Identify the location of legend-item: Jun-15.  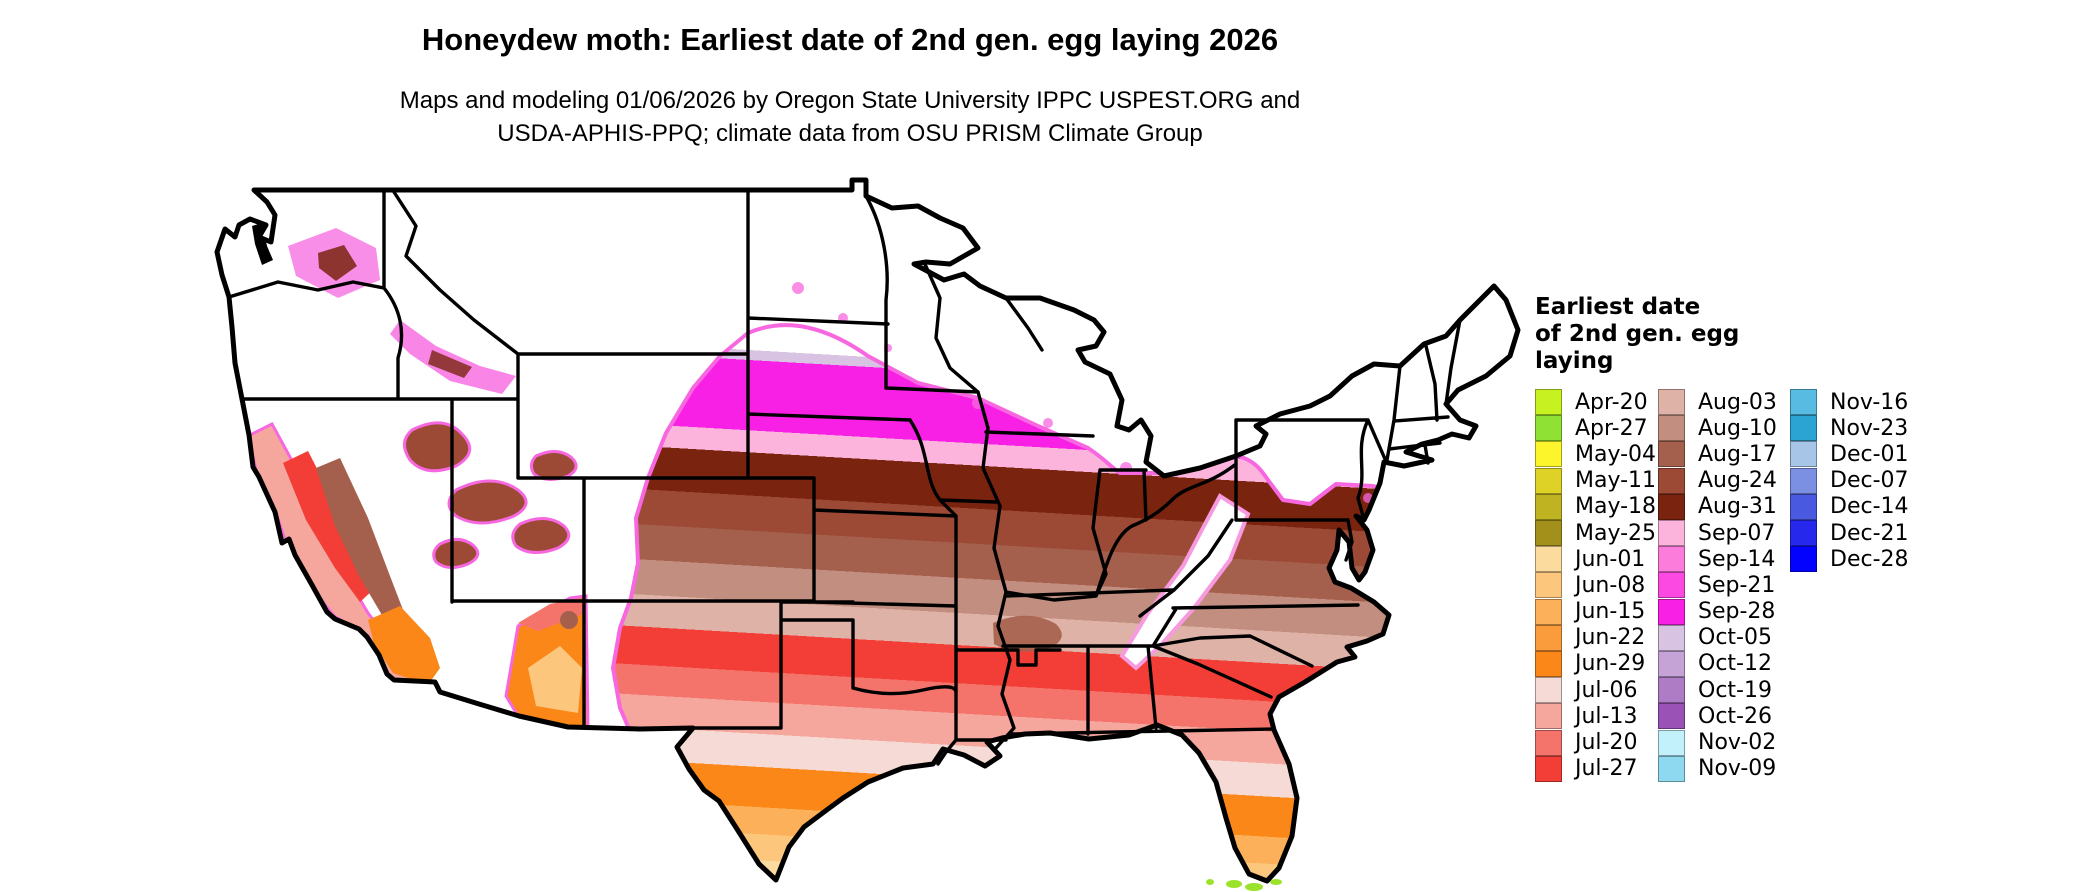
(1595, 611).